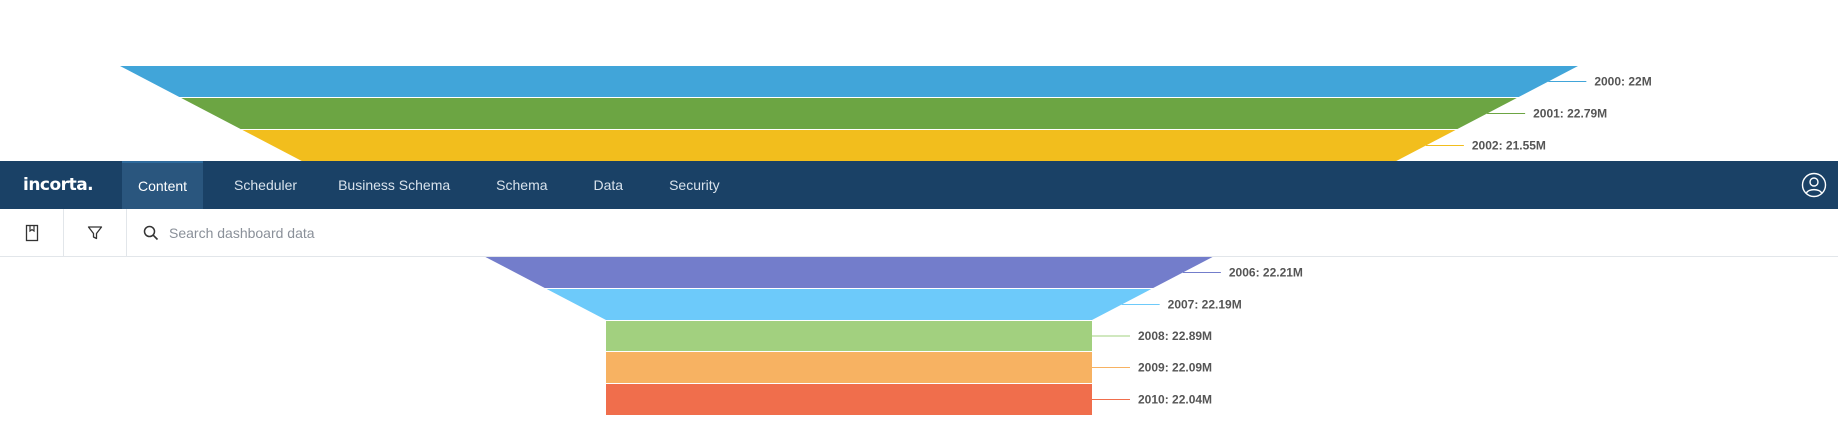 The width and height of the screenshot is (1838, 448). I want to click on dashboard-toolbar, so click(919, 233).